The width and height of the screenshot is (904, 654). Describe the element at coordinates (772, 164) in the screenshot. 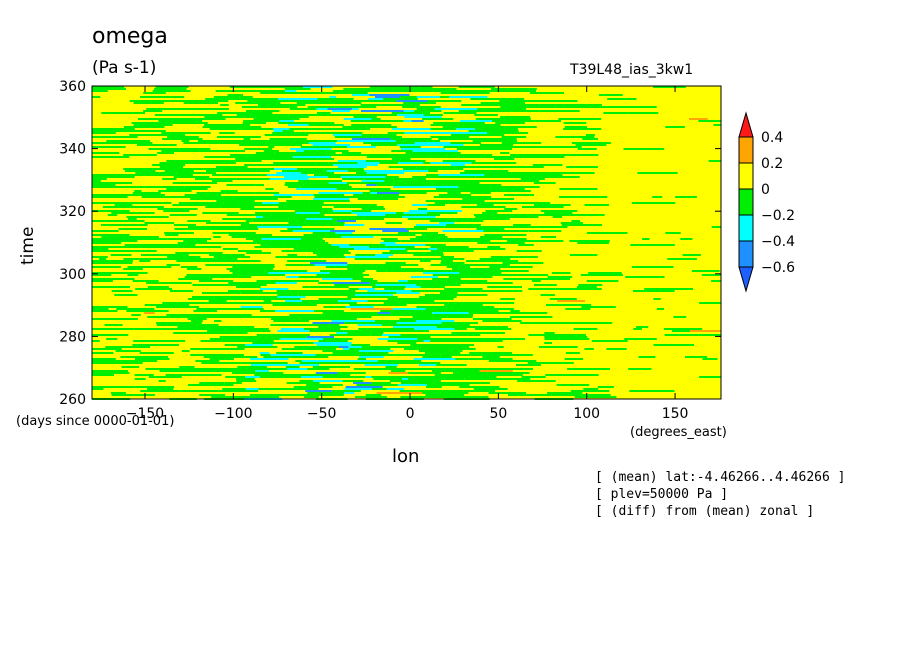

I see `colorbar-label: 0.2` at that location.